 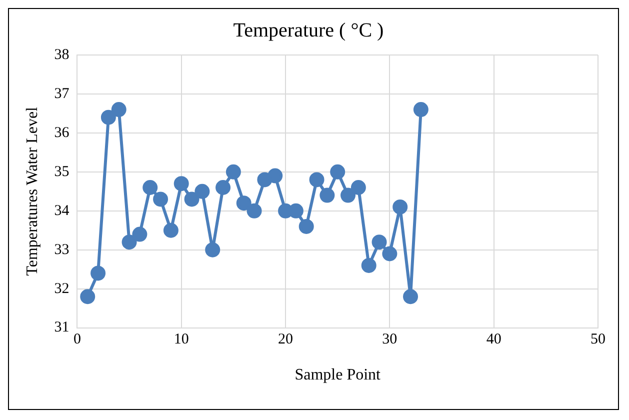 What do you see at coordinates (62, 94) in the screenshot?
I see `y-tick-label: 37` at bounding box center [62, 94].